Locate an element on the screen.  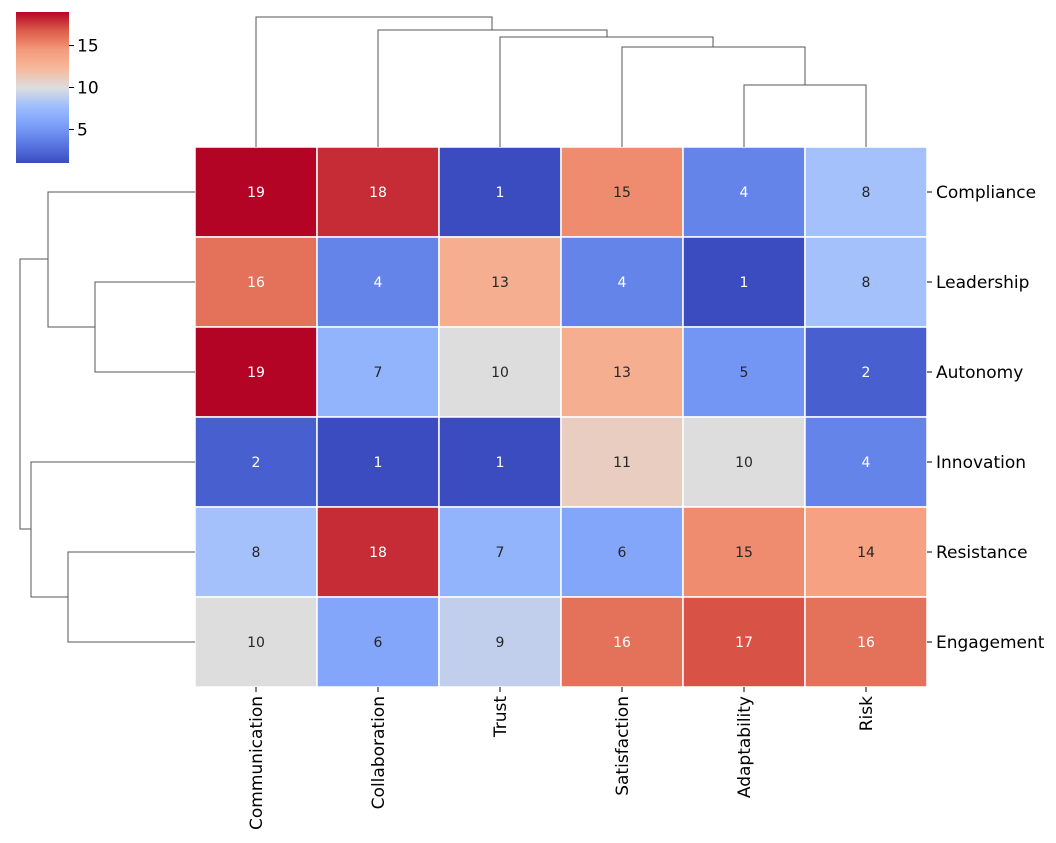
heatmap-cell-innovation-adaptability is located at coordinates (744, 462).